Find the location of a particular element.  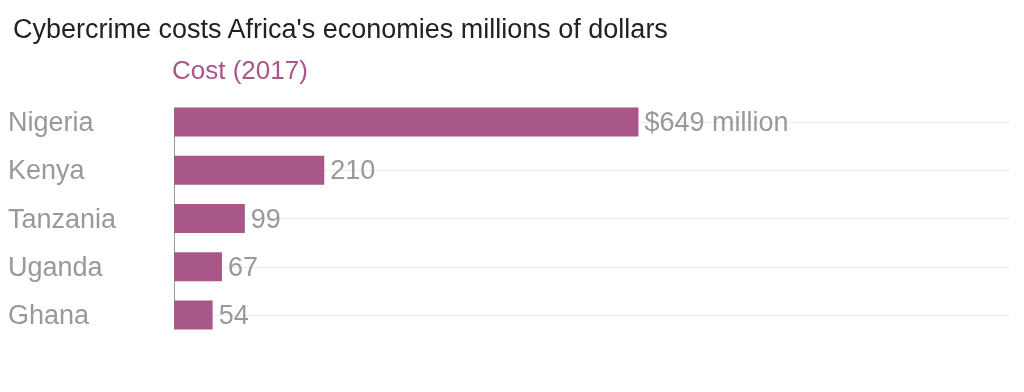

data-label: 99 is located at coordinates (265, 218).